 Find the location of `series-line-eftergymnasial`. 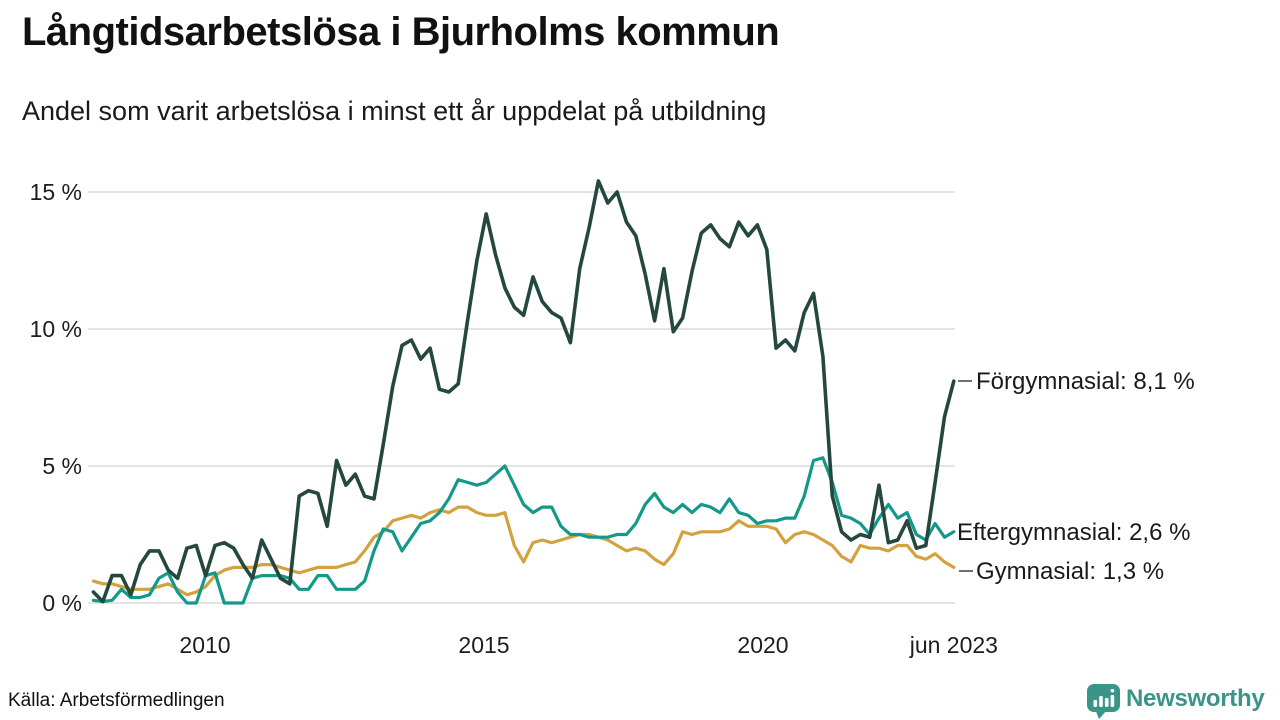

series-line-eftergymnasial is located at coordinates (523, 530).